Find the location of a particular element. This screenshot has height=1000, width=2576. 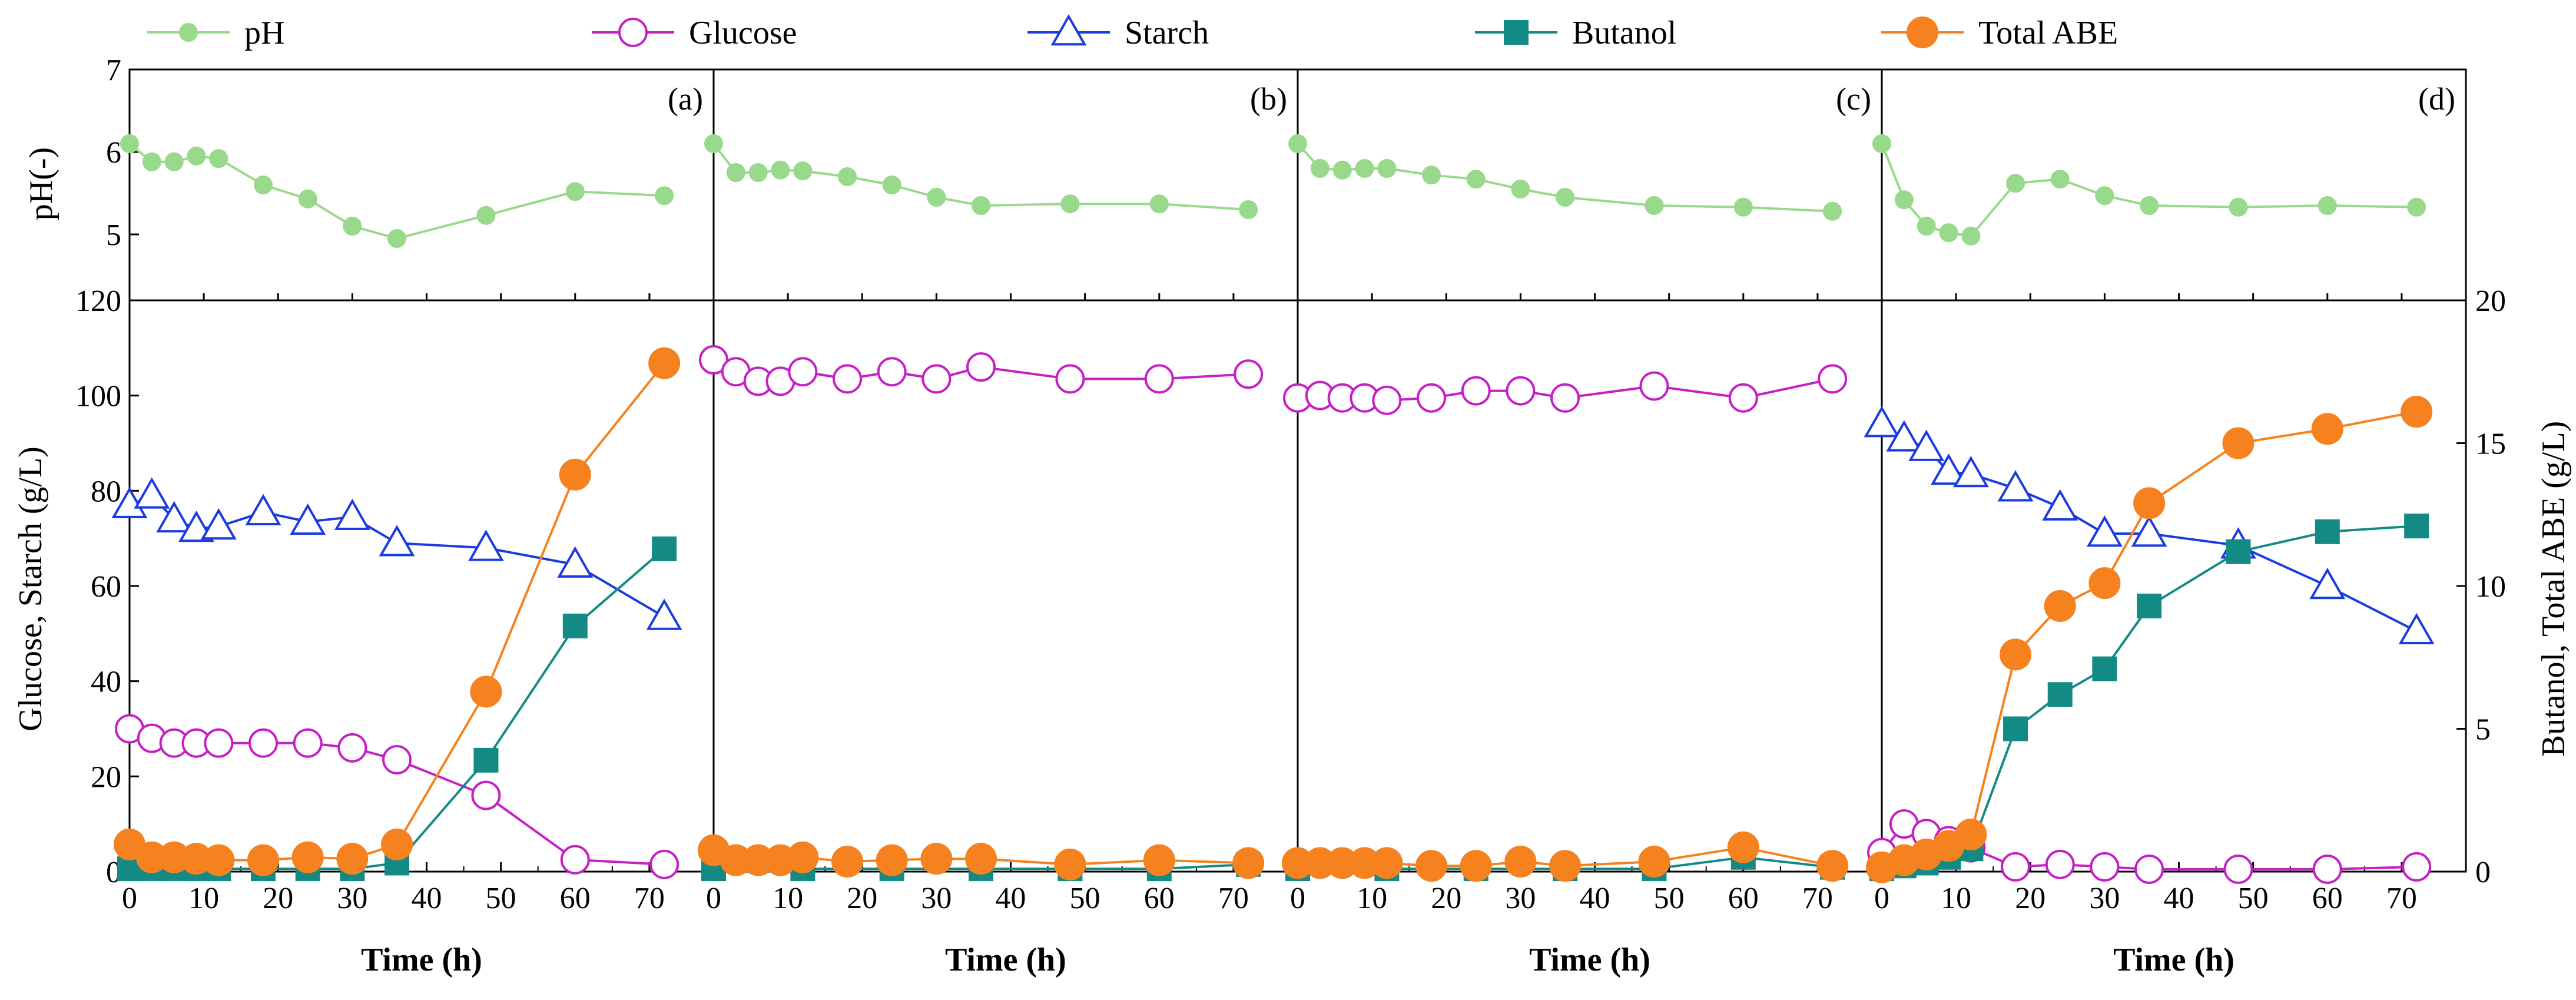

right-axis-title: Butanol, Total ABE (g/L) is located at coordinates (2553, 589).